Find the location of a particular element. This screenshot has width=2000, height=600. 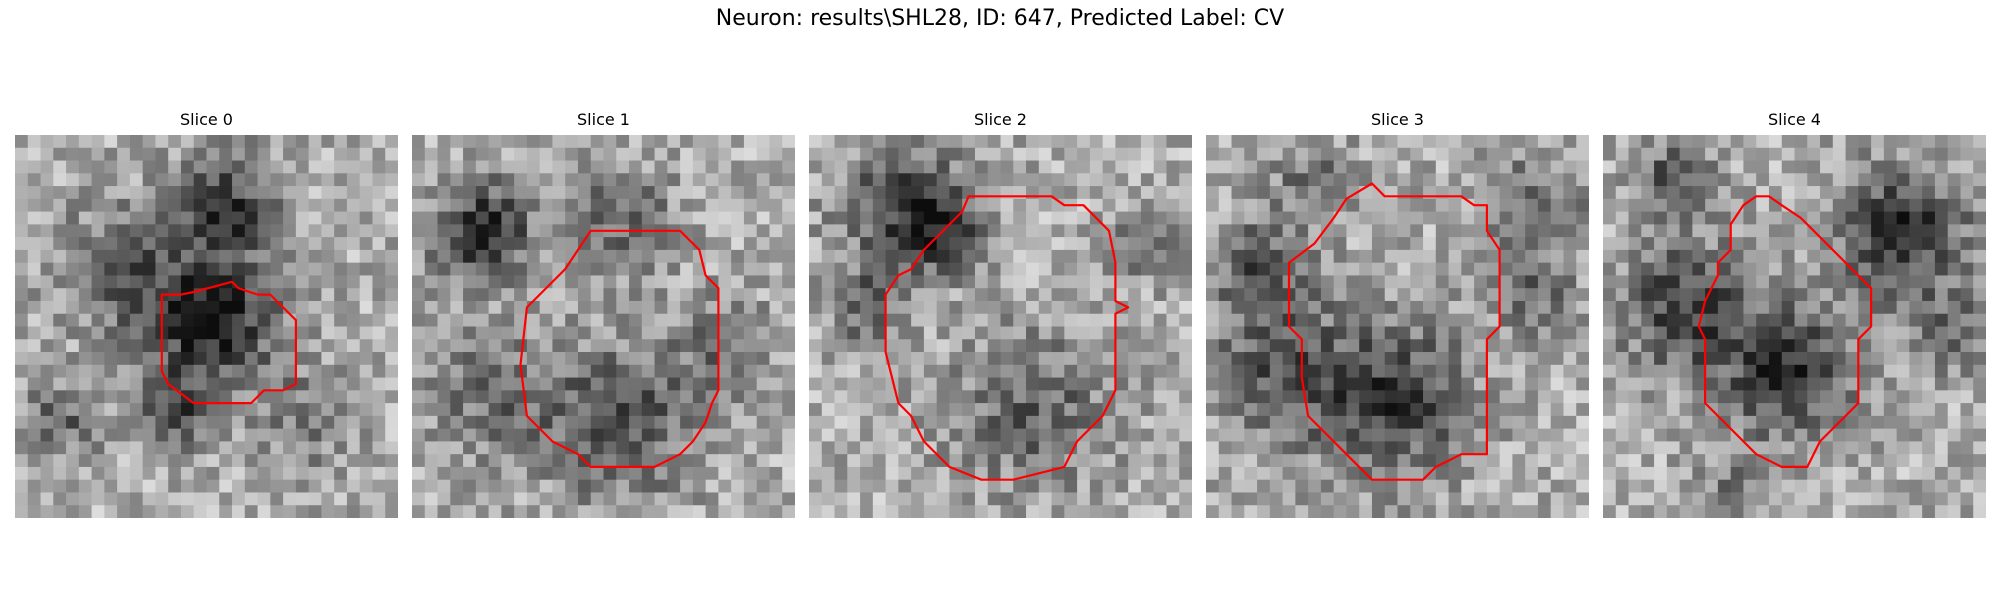

slice-panel-3: Slice 3 is located at coordinates (1397, 315).